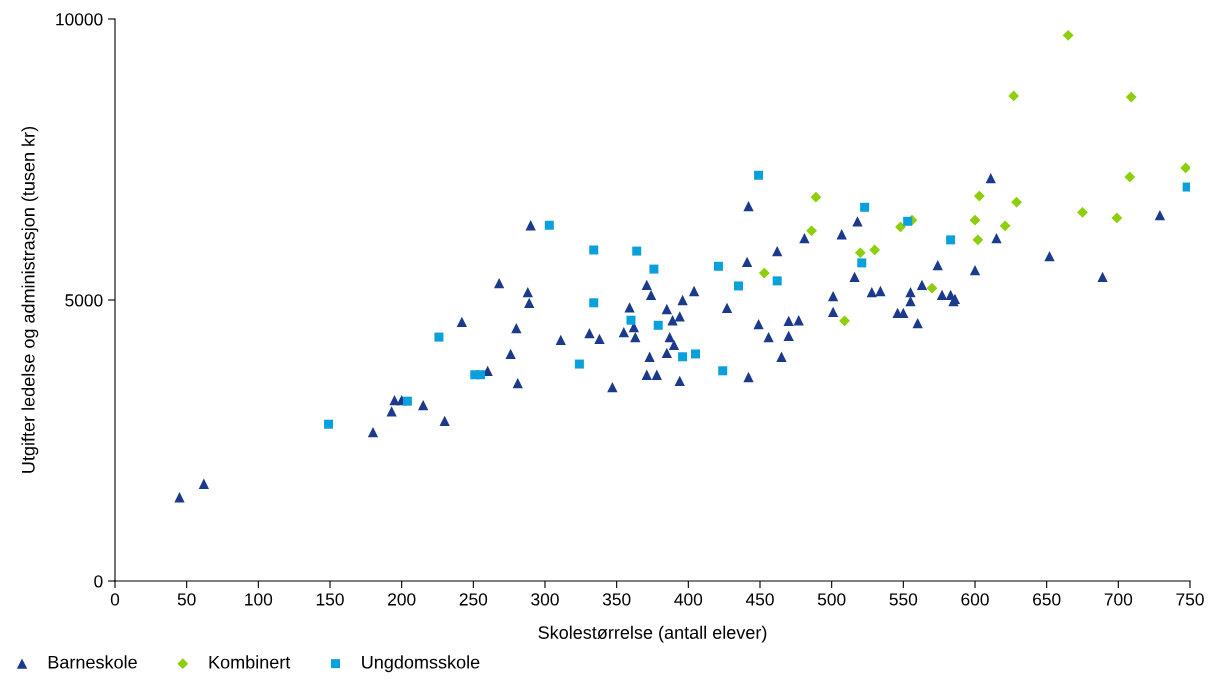  Describe the element at coordinates (79, 19) in the screenshot. I see `y-tick-label: 10000` at that location.